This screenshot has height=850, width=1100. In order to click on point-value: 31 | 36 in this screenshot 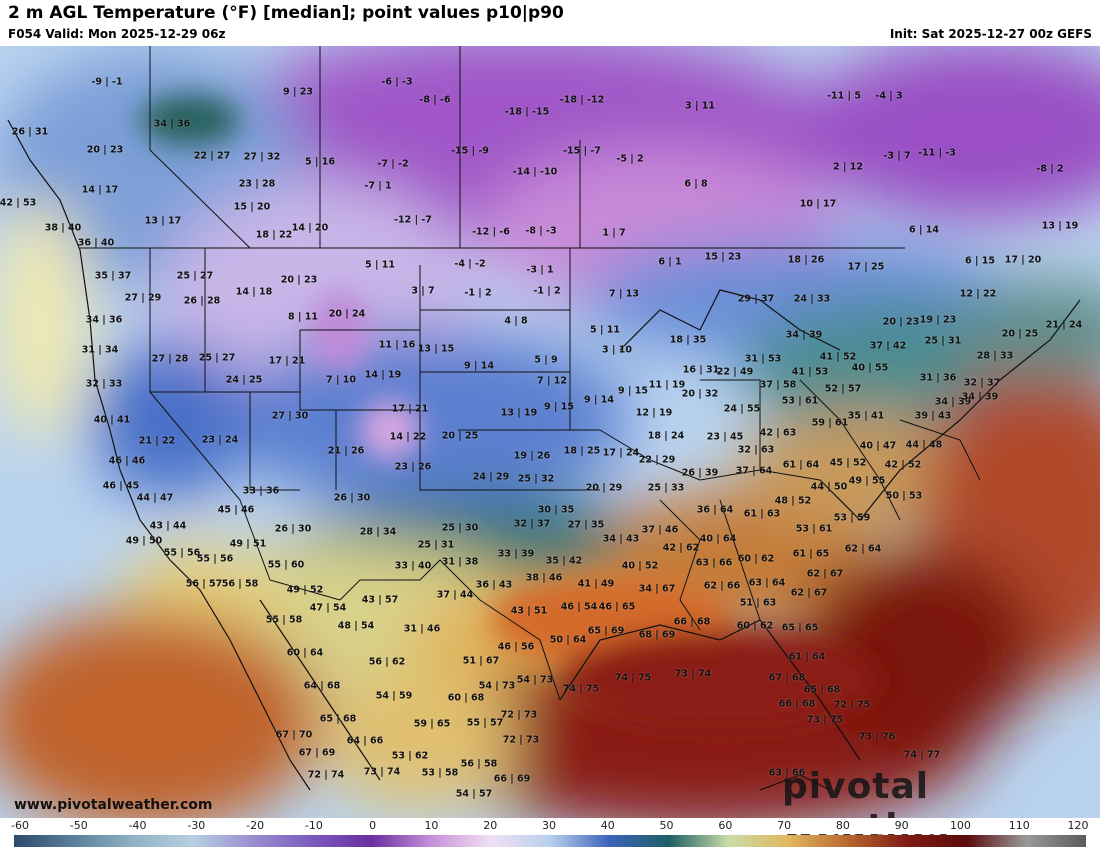, I will do `click(938, 378)`.